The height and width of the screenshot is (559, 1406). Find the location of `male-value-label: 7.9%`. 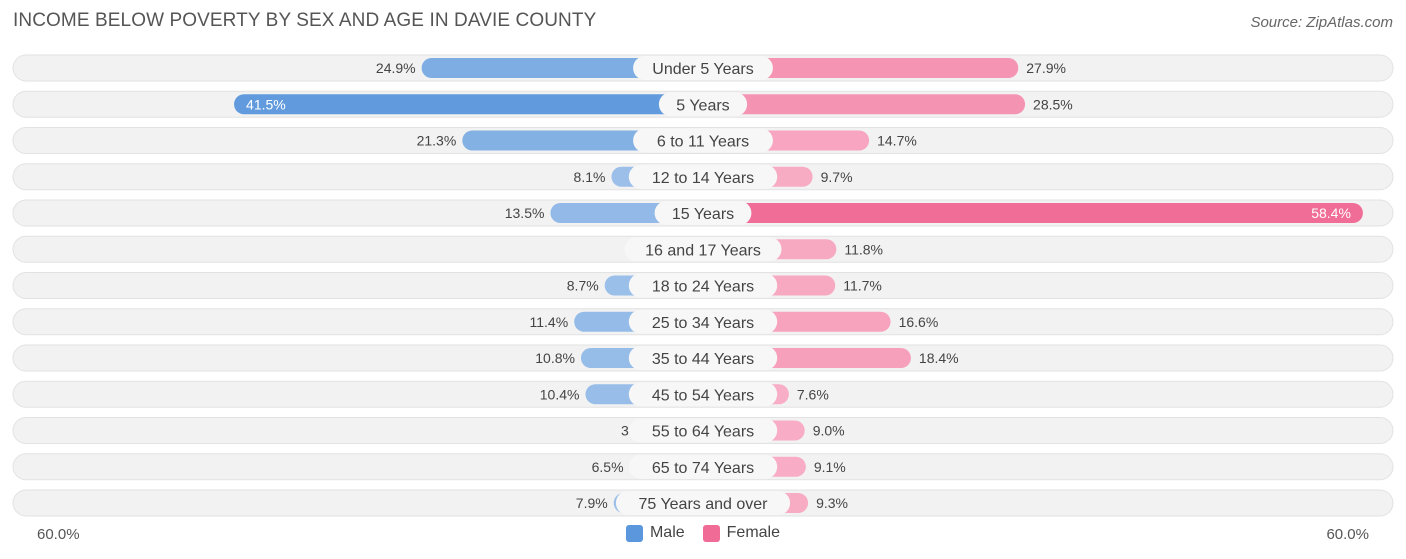

male-value-label: 7.9% is located at coordinates (592, 503).